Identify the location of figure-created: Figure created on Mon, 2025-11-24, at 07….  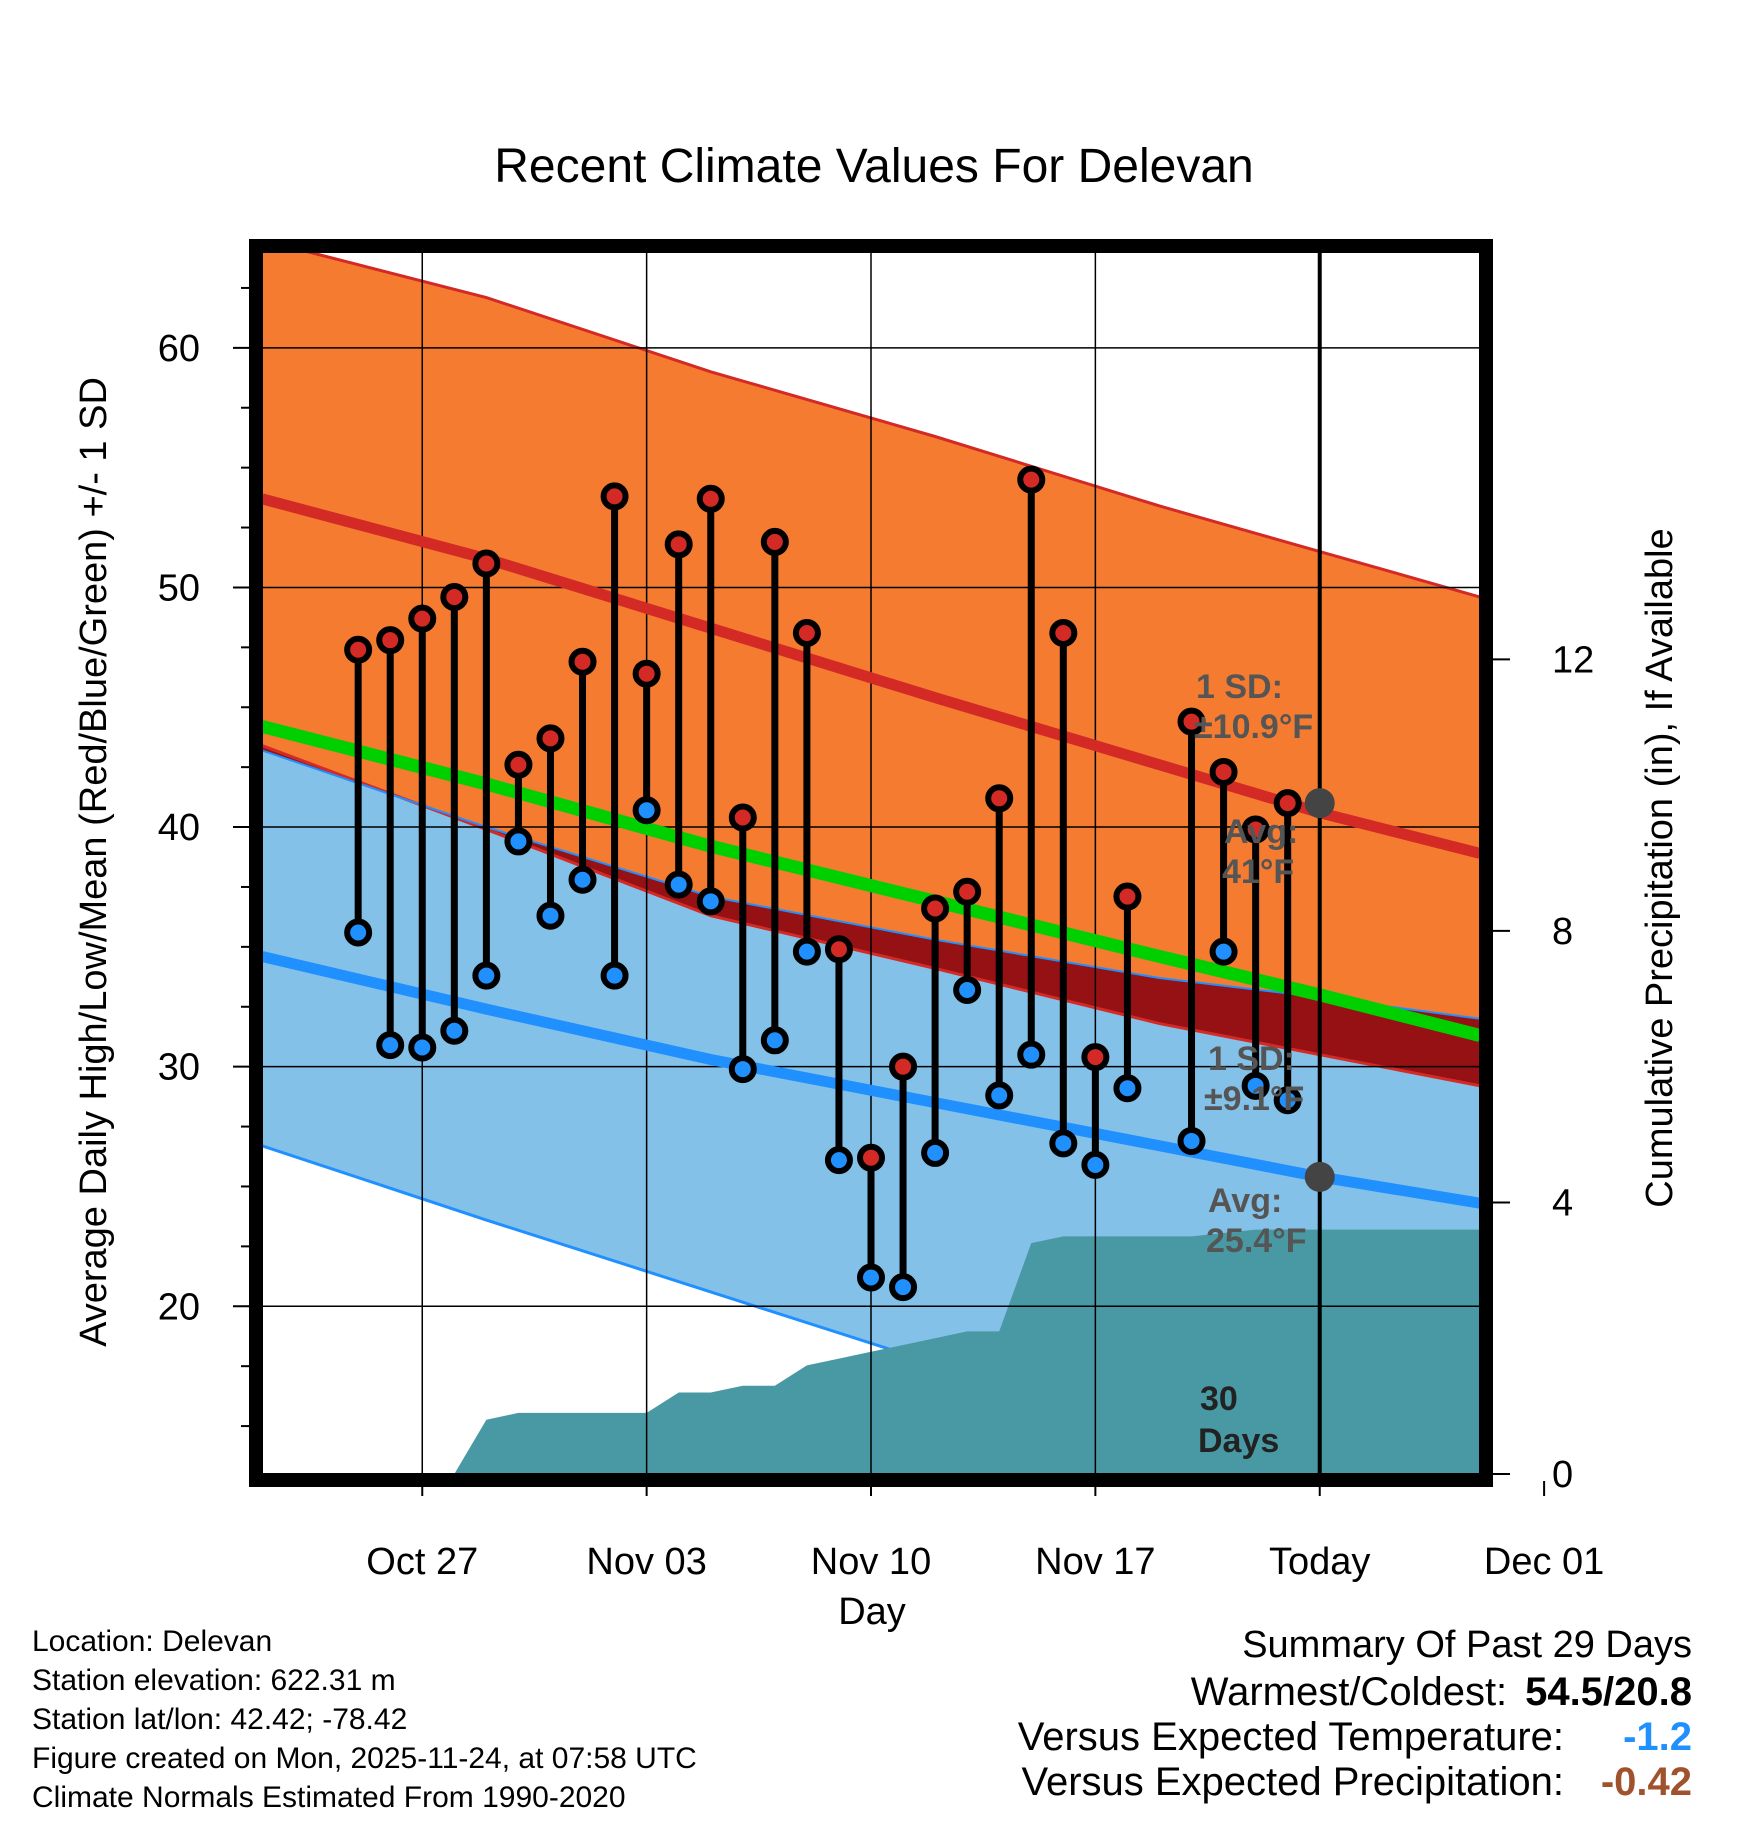
(364, 1758).